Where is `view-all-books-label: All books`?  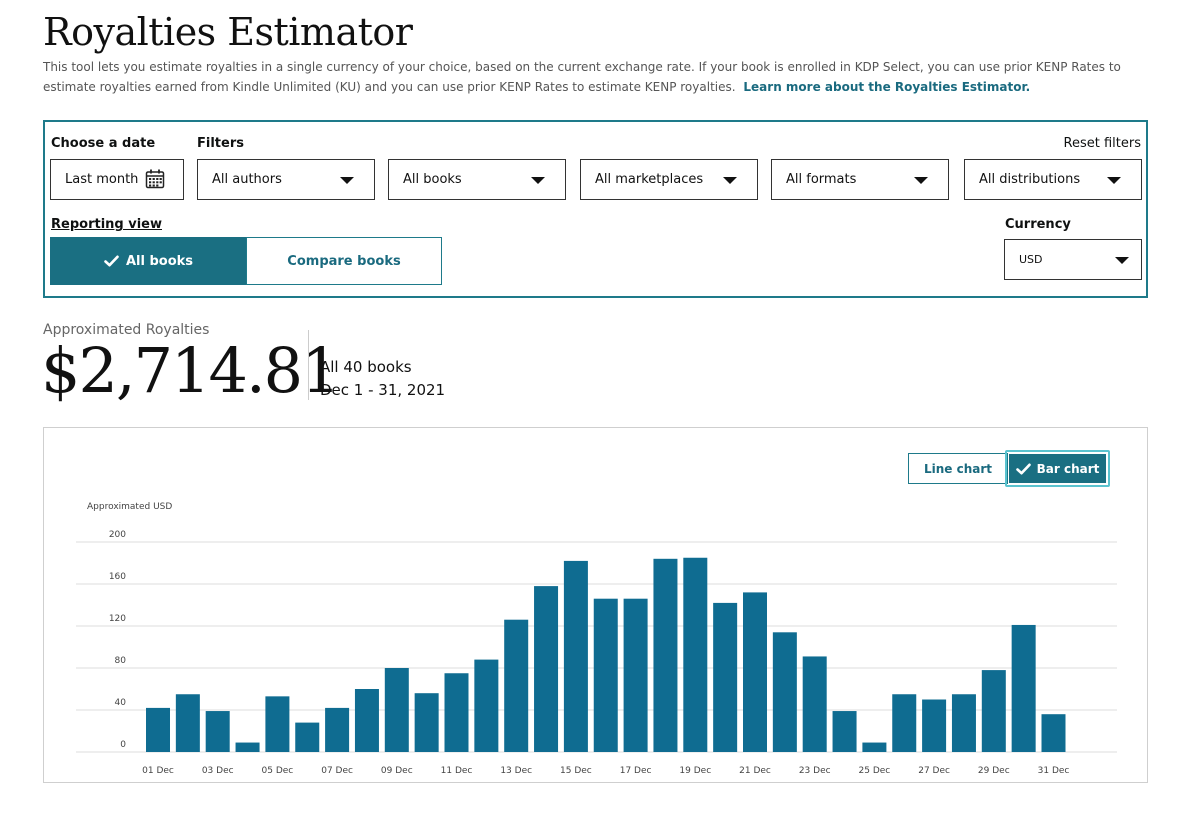 view-all-books-label: All books is located at coordinates (159, 261).